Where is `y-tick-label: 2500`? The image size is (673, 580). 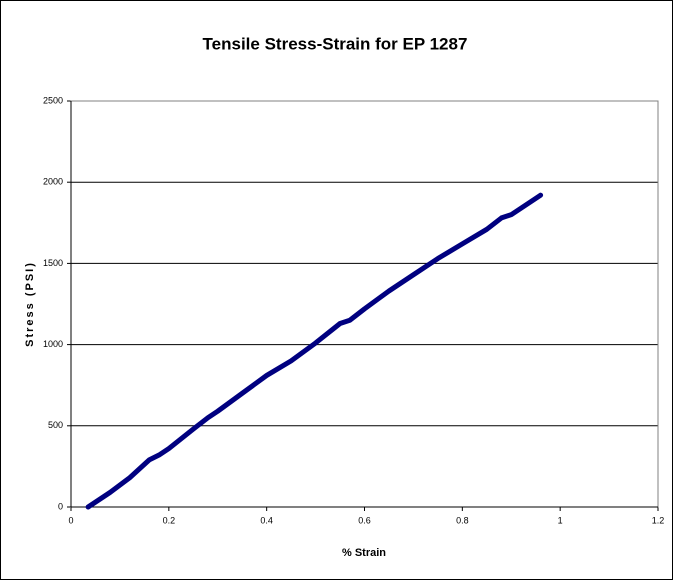
y-tick-label: 2500 is located at coordinates (53, 100).